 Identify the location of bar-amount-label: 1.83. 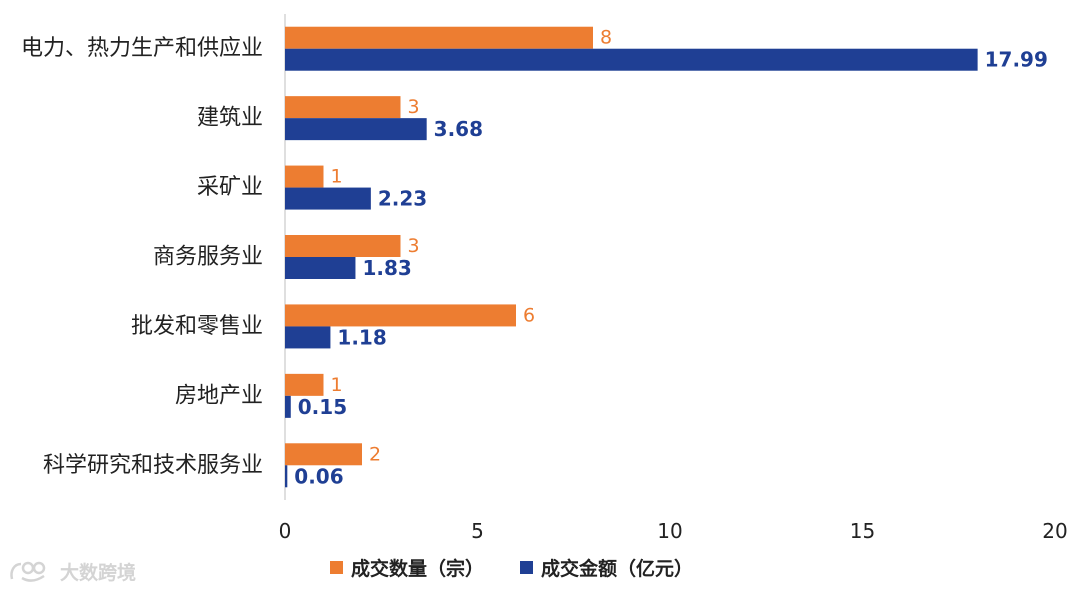
(386, 268).